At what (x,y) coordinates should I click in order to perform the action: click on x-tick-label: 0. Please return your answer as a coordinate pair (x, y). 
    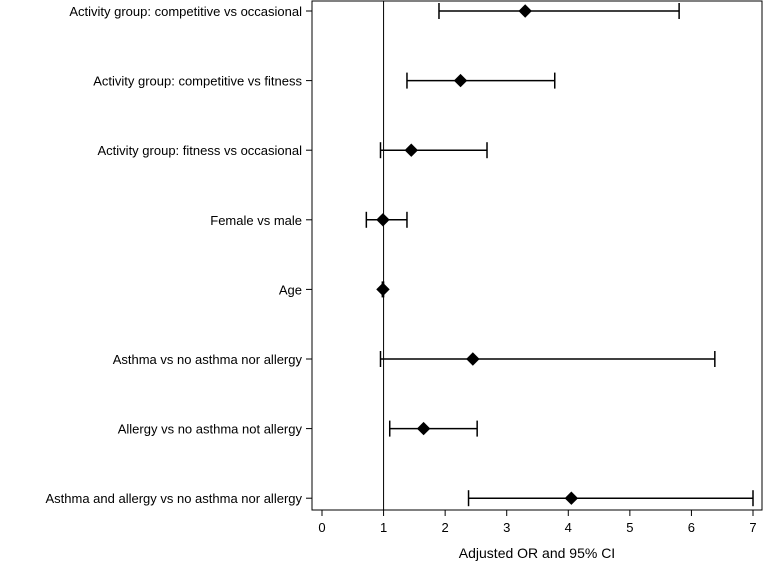
    Looking at the image, I should click on (321, 527).